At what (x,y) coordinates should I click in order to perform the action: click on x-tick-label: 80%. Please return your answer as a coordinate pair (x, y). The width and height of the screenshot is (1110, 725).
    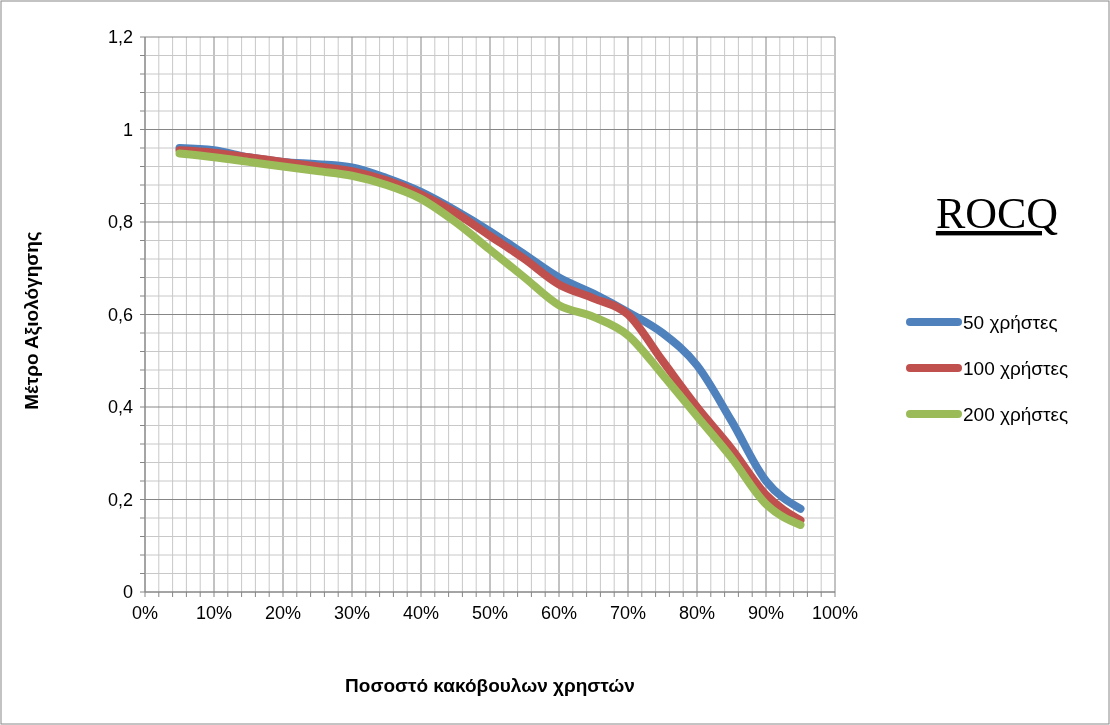
    Looking at the image, I should click on (697, 613).